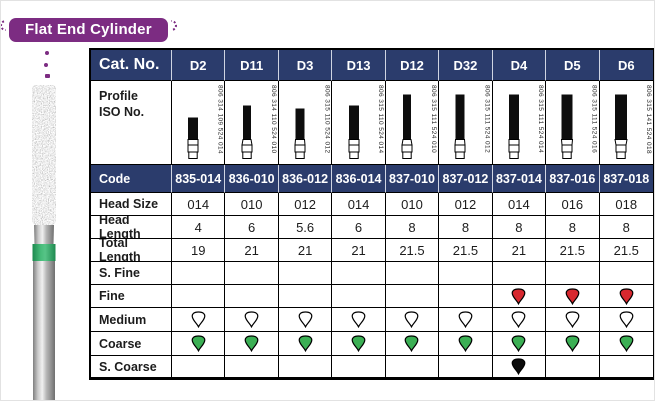 Image resolution: width=655 pixels, height=401 pixels. What do you see at coordinates (519, 179) in the screenshot?
I see `code-cell-d4: 837-014` at bounding box center [519, 179].